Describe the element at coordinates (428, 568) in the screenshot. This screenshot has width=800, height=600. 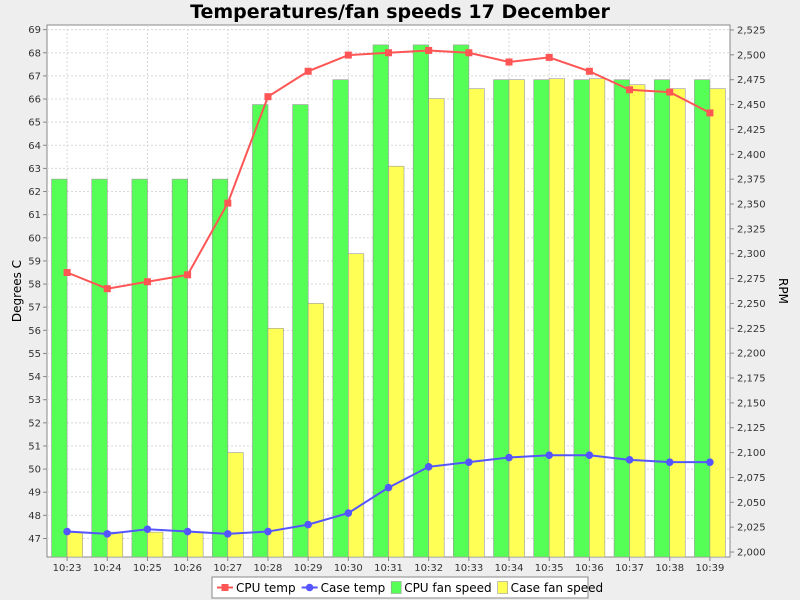
I see `x-tick-label: 10:32` at that location.